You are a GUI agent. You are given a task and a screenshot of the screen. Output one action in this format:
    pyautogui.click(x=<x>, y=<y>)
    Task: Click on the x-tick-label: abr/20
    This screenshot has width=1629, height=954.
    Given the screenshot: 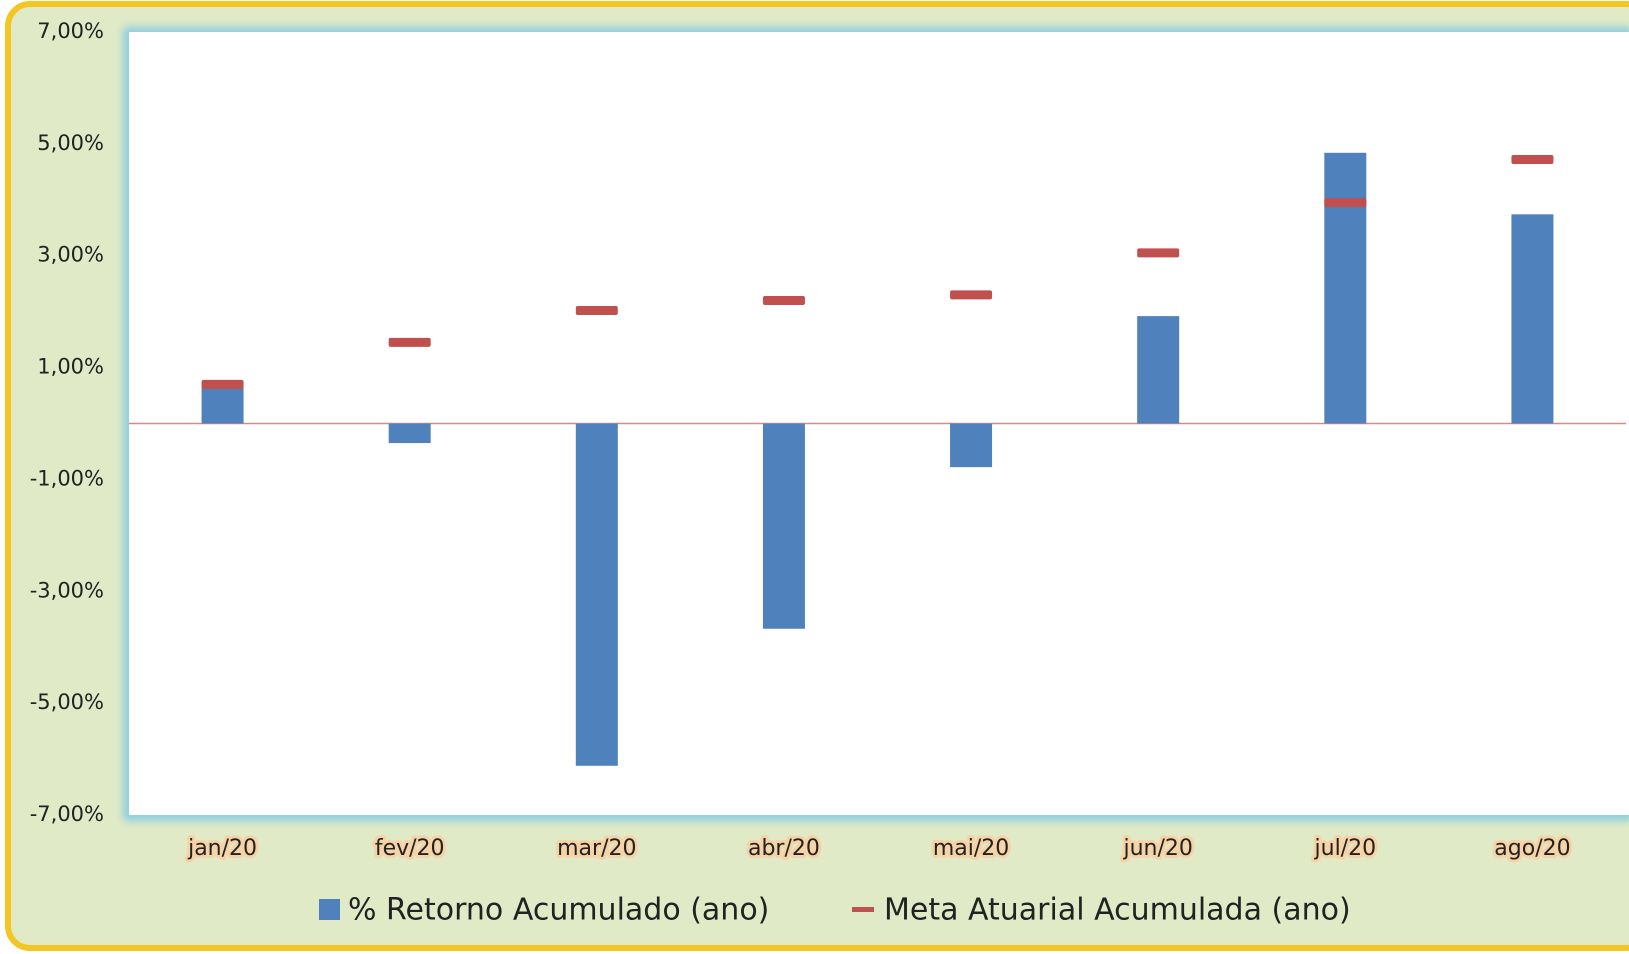 What is the action you would take?
    pyautogui.click(x=784, y=848)
    